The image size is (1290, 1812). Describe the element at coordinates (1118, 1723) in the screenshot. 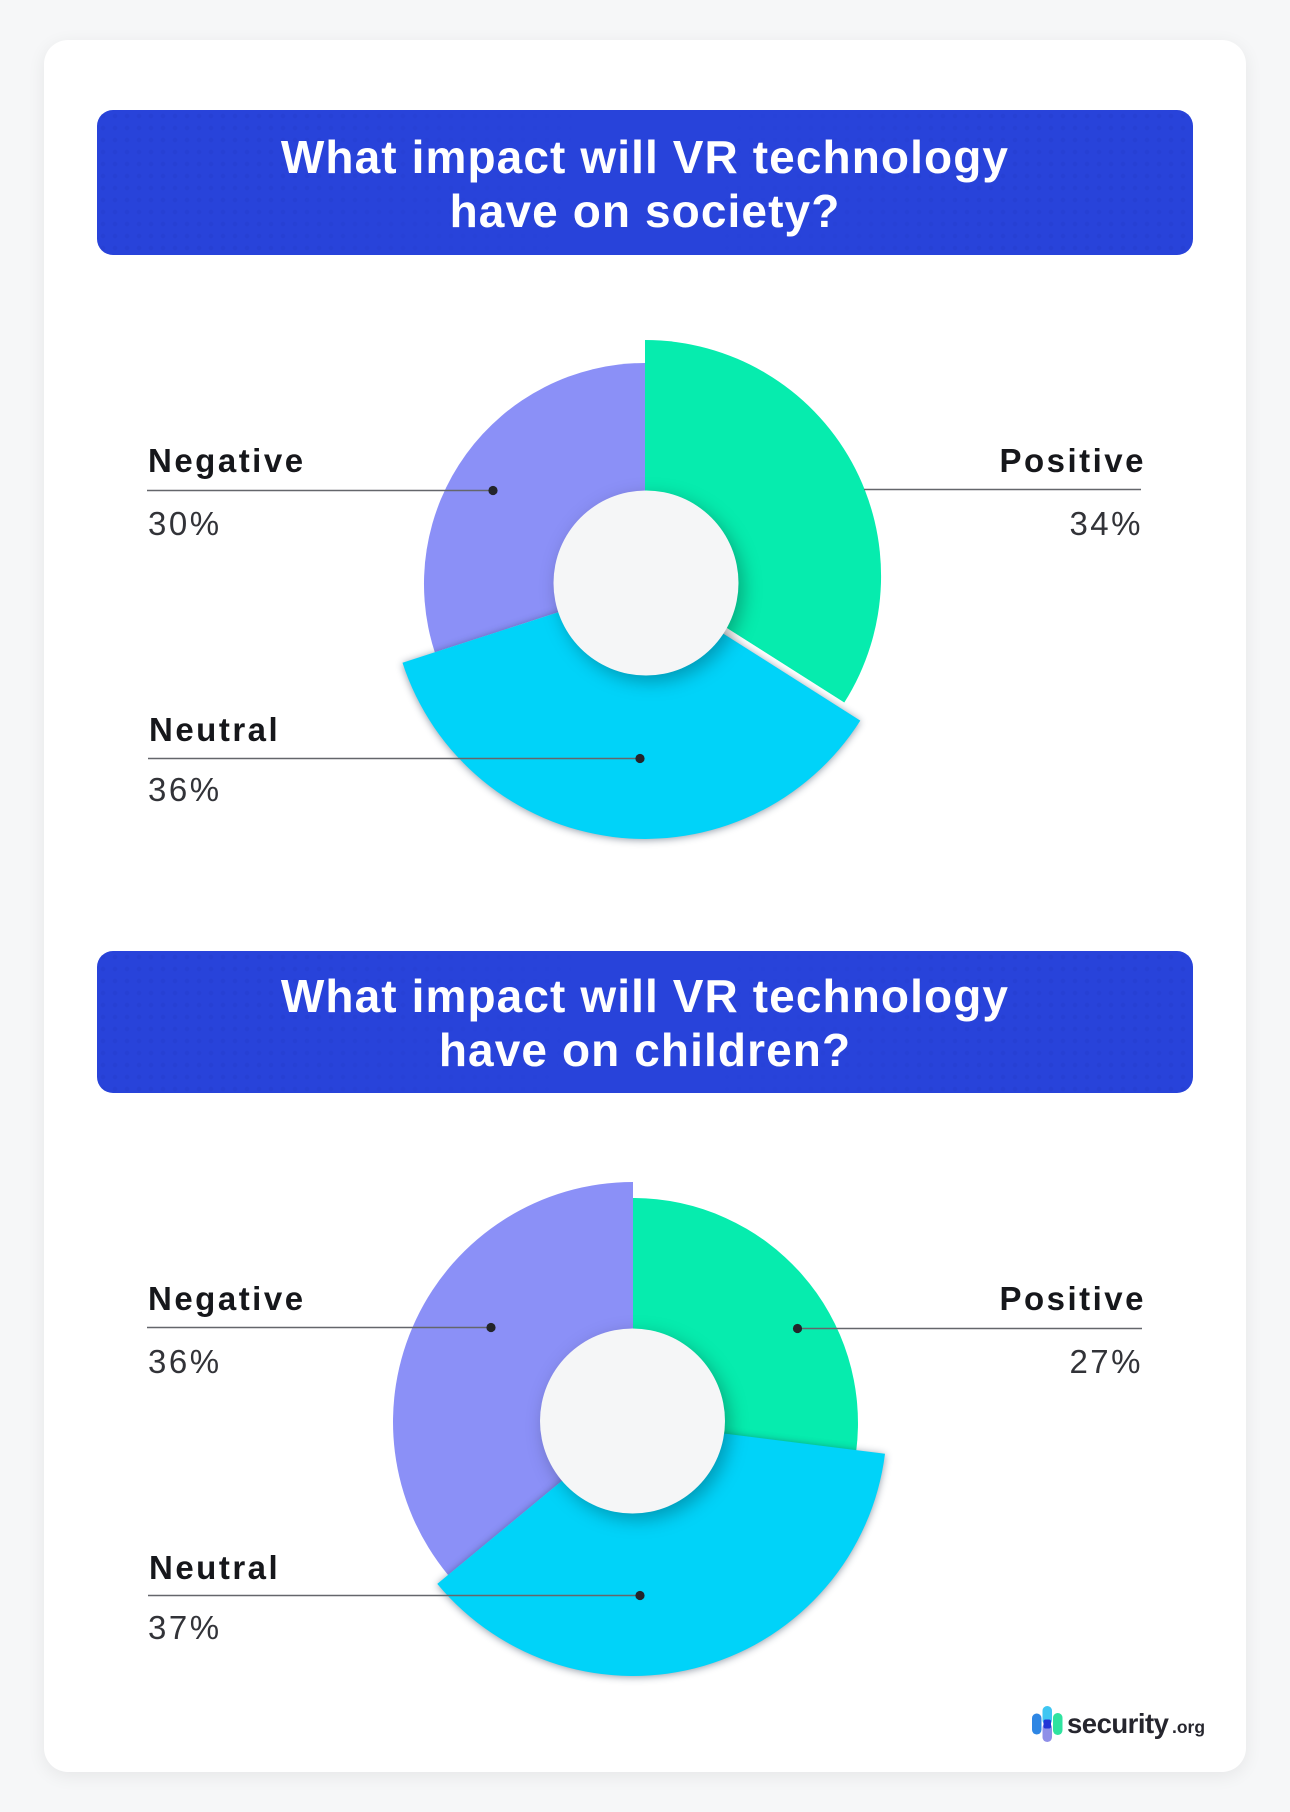

I see `svg-text: security` at that location.